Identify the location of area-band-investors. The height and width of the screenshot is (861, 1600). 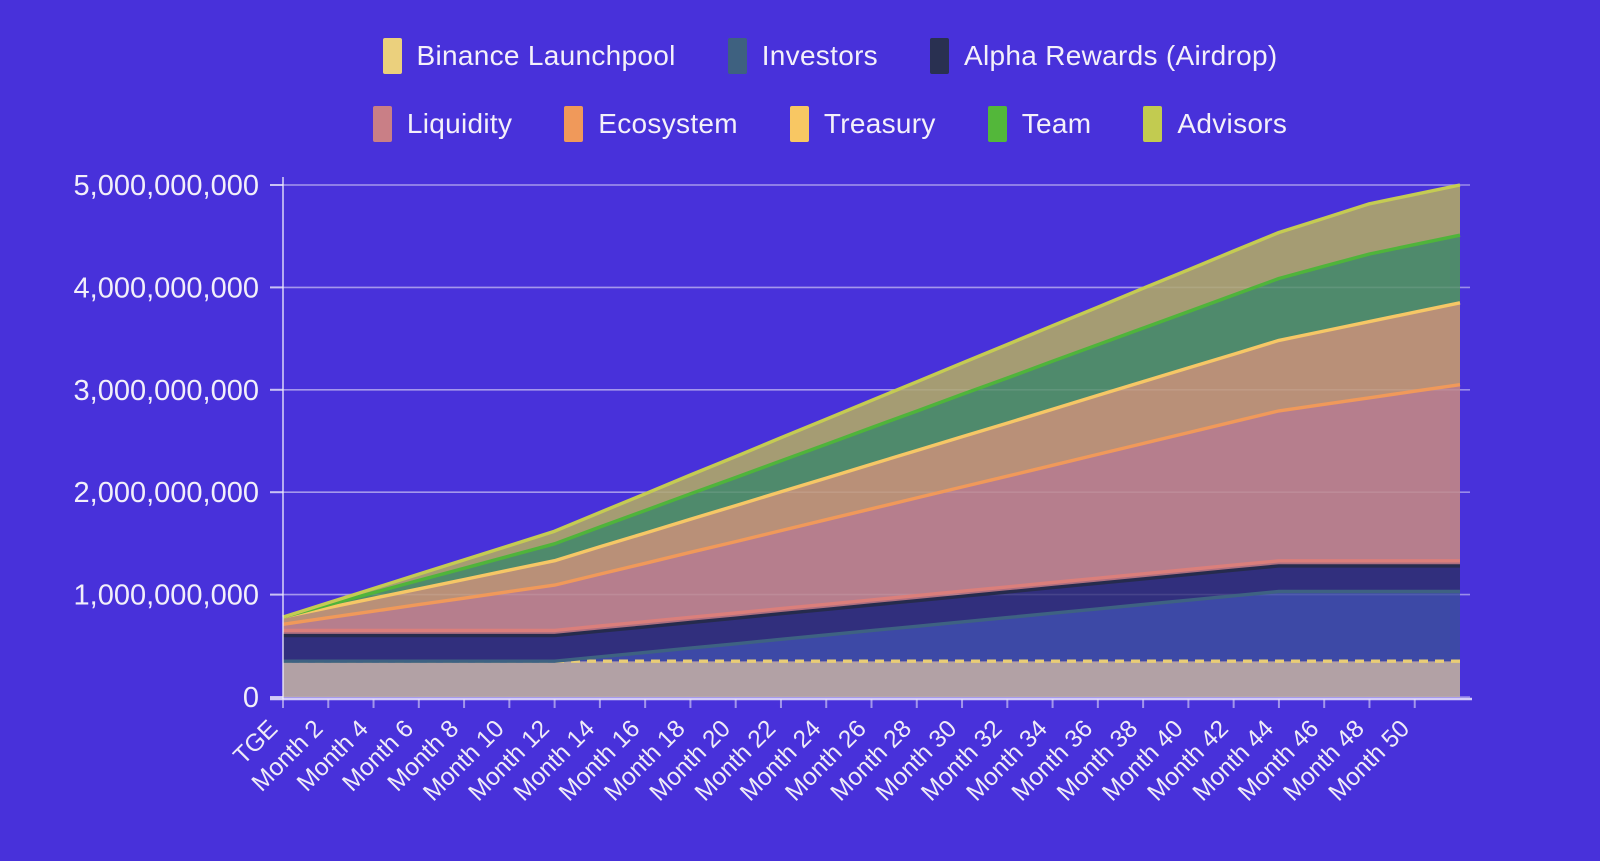
(871, 626).